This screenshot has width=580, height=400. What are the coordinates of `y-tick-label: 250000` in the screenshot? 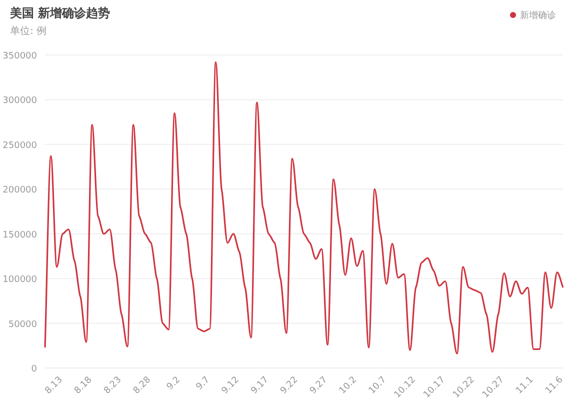 It's located at (20, 145).